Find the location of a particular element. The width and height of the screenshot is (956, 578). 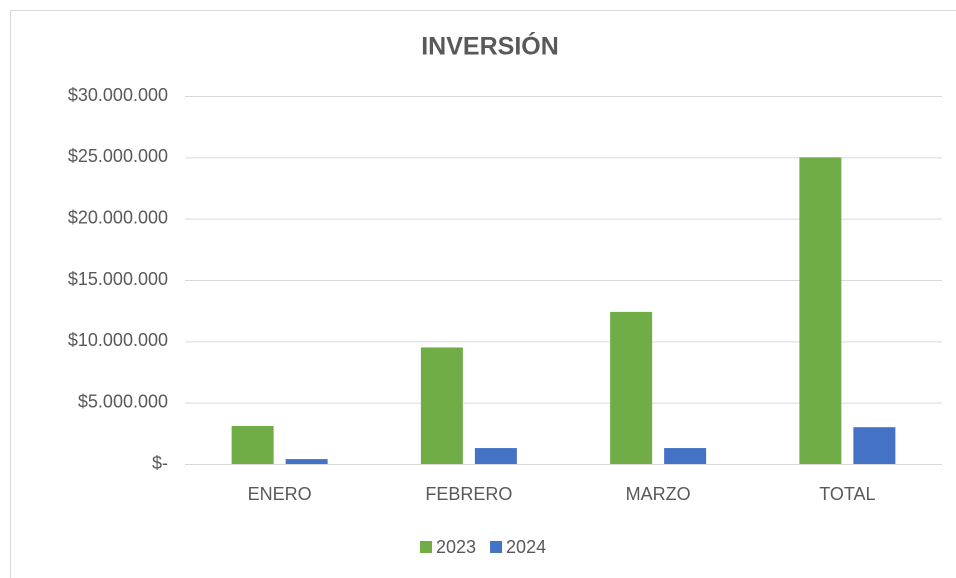

chart-title: INVERSIÓN is located at coordinates (490, 46).